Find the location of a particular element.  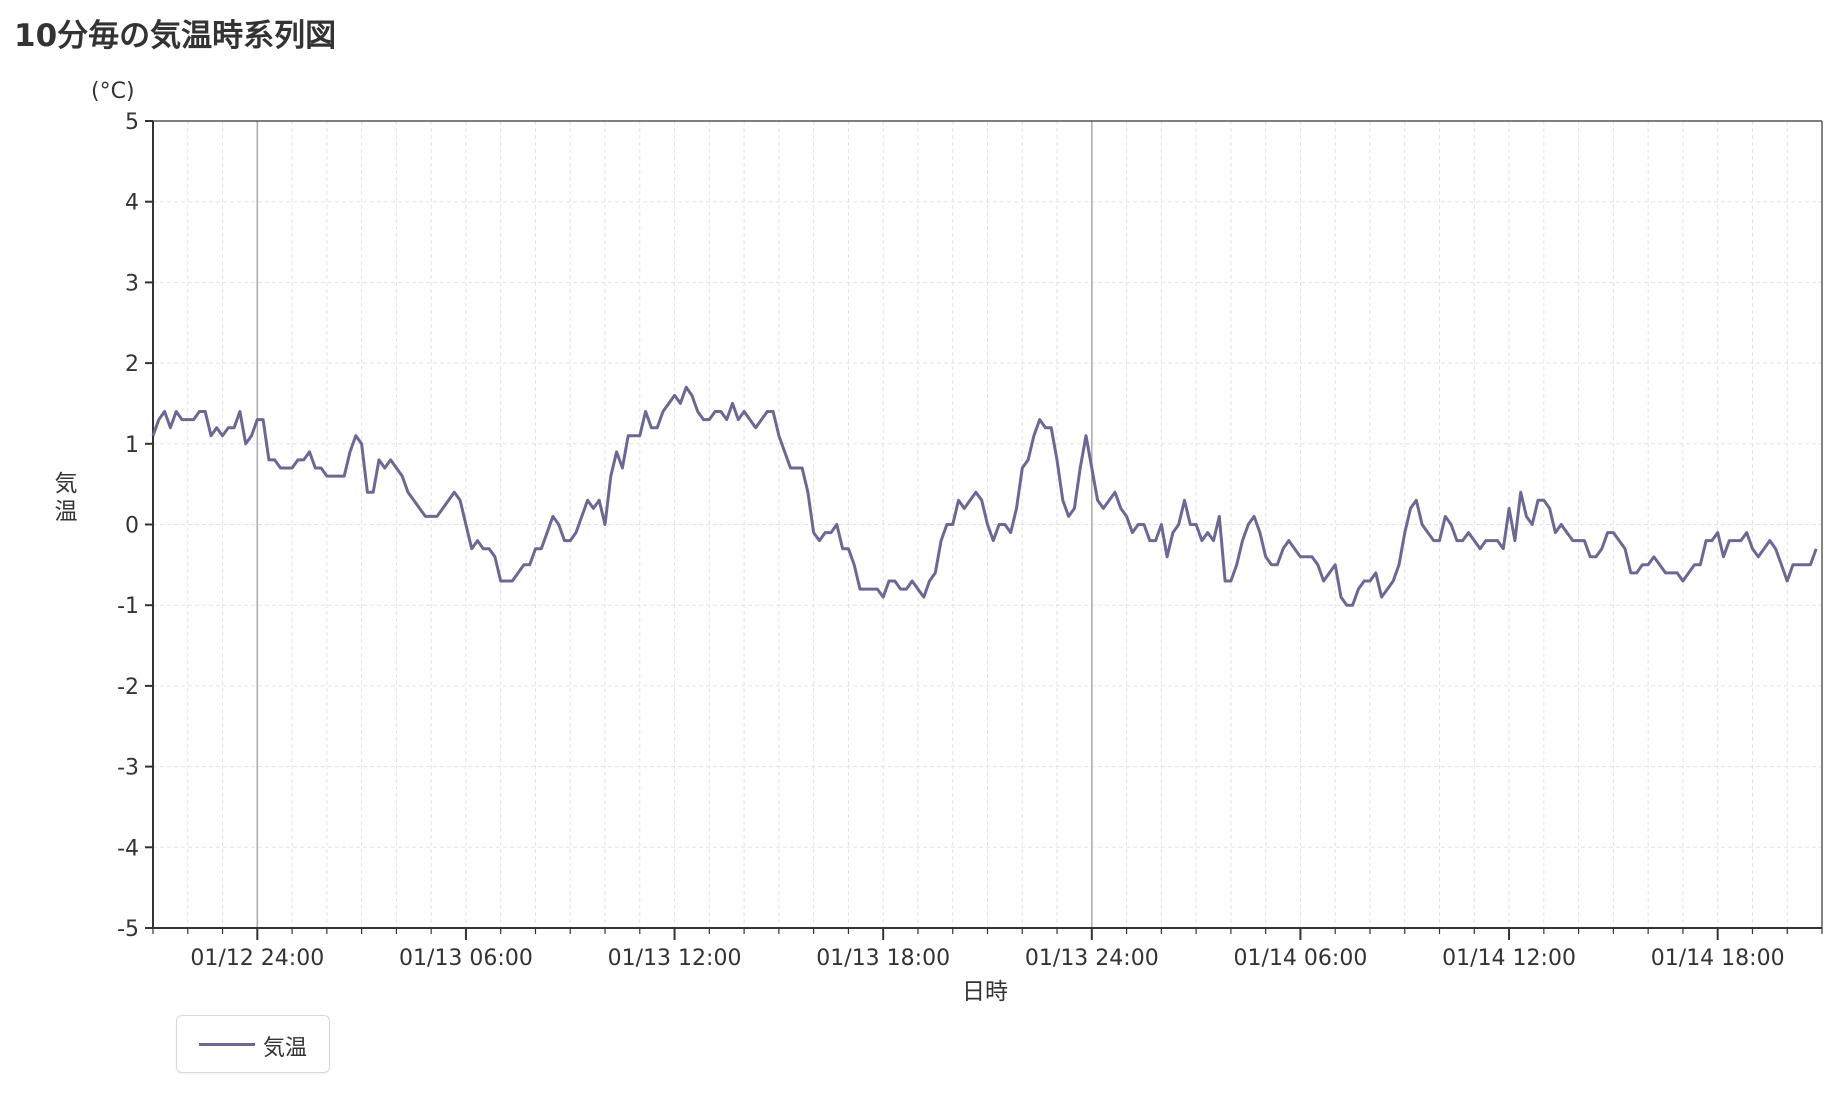

x-tick-label: 01/13 24:00 is located at coordinates (1092, 958).